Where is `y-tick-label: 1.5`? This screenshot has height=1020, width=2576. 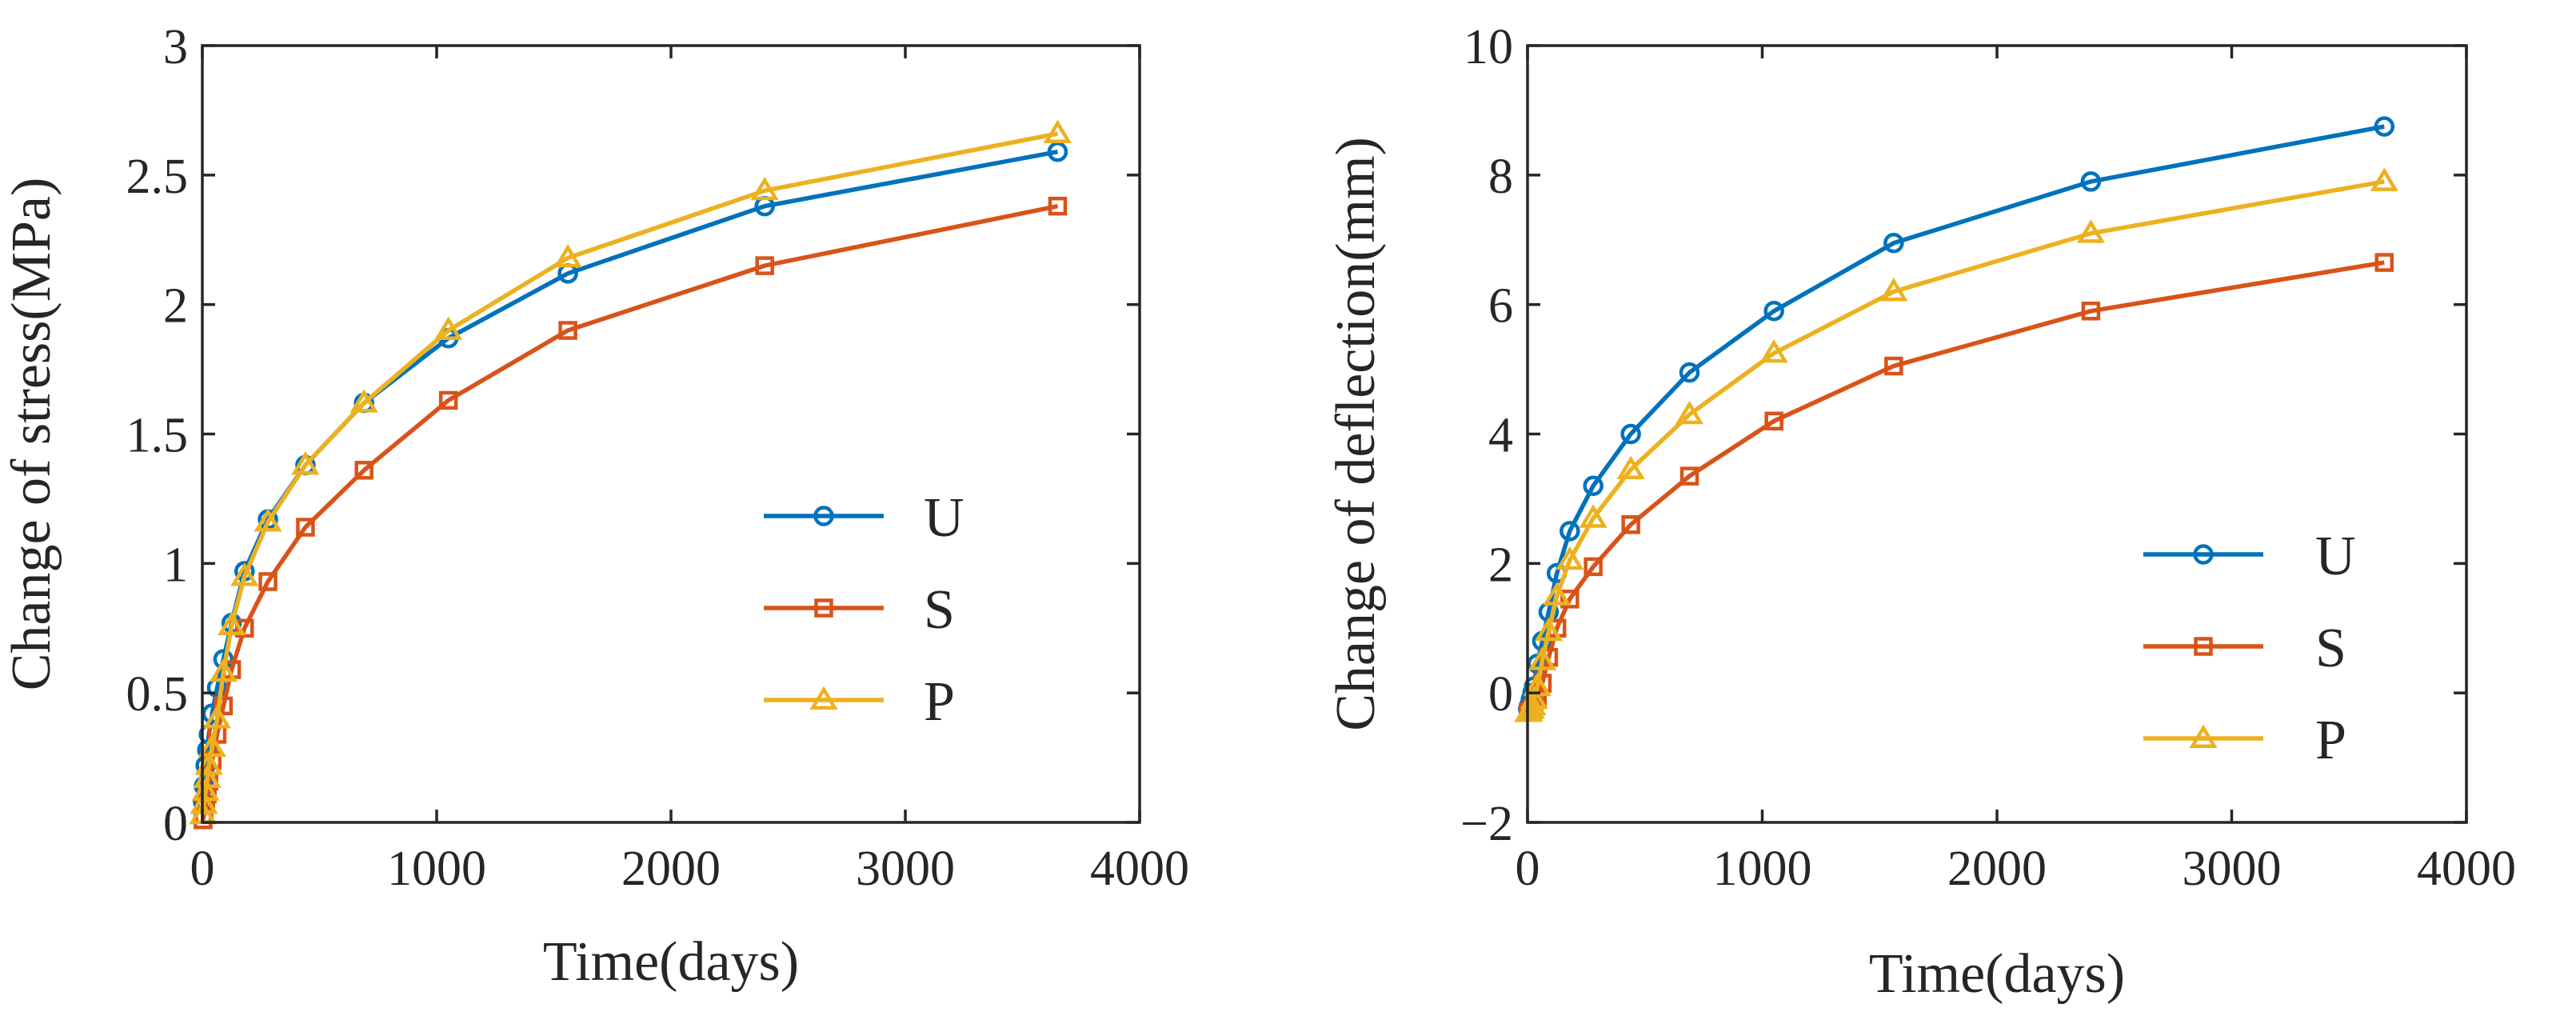
y-tick-label: 1.5 is located at coordinates (157, 436).